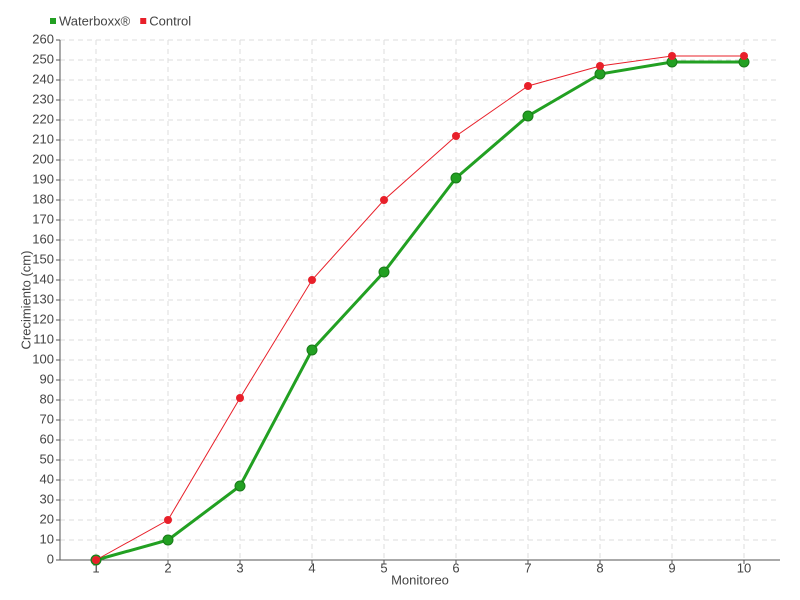 Image resolution: width=800 pixels, height=600 pixels. What do you see at coordinates (25, 300) in the screenshot?
I see `y-axis-label: Crecimiento (cm)` at bounding box center [25, 300].